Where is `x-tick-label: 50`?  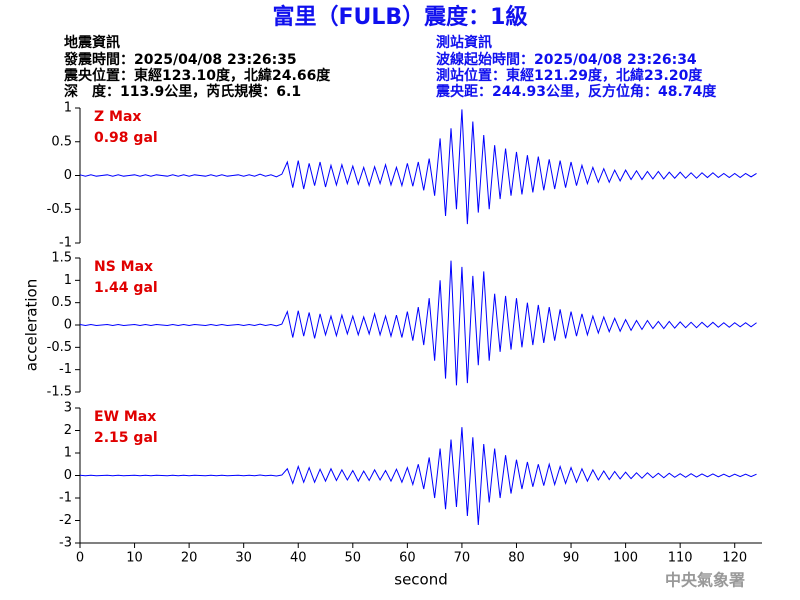 x-tick-label: 50 is located at coordinates (353, 558).